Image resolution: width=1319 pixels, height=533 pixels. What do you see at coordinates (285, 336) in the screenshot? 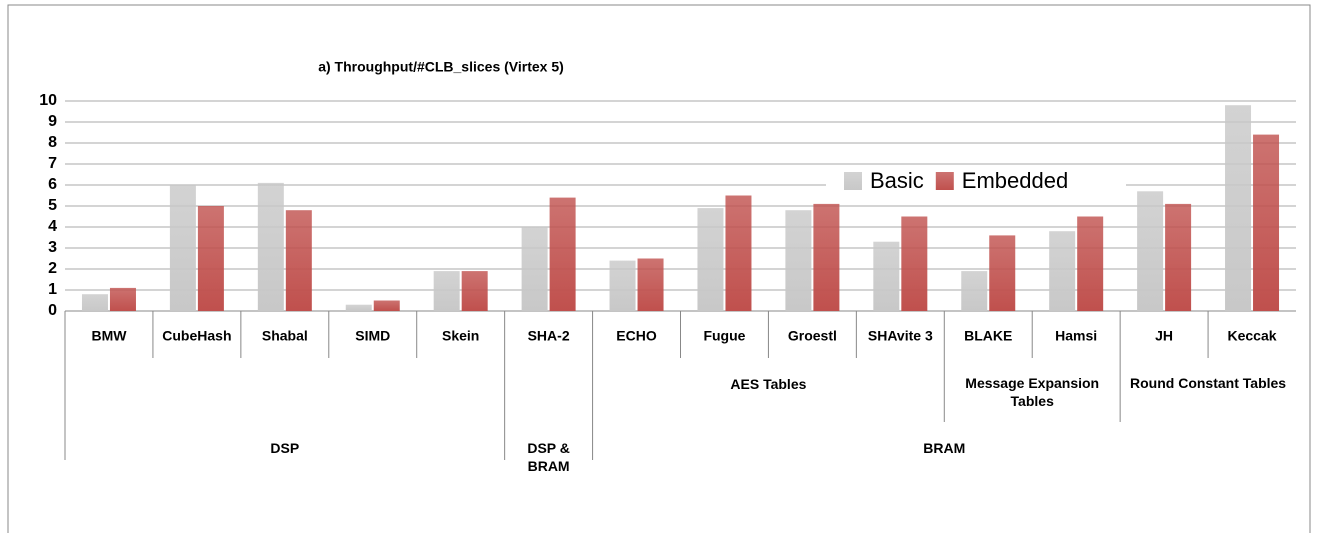
I see `x-tick-label: Shabal` at bounding box center [285, 336].